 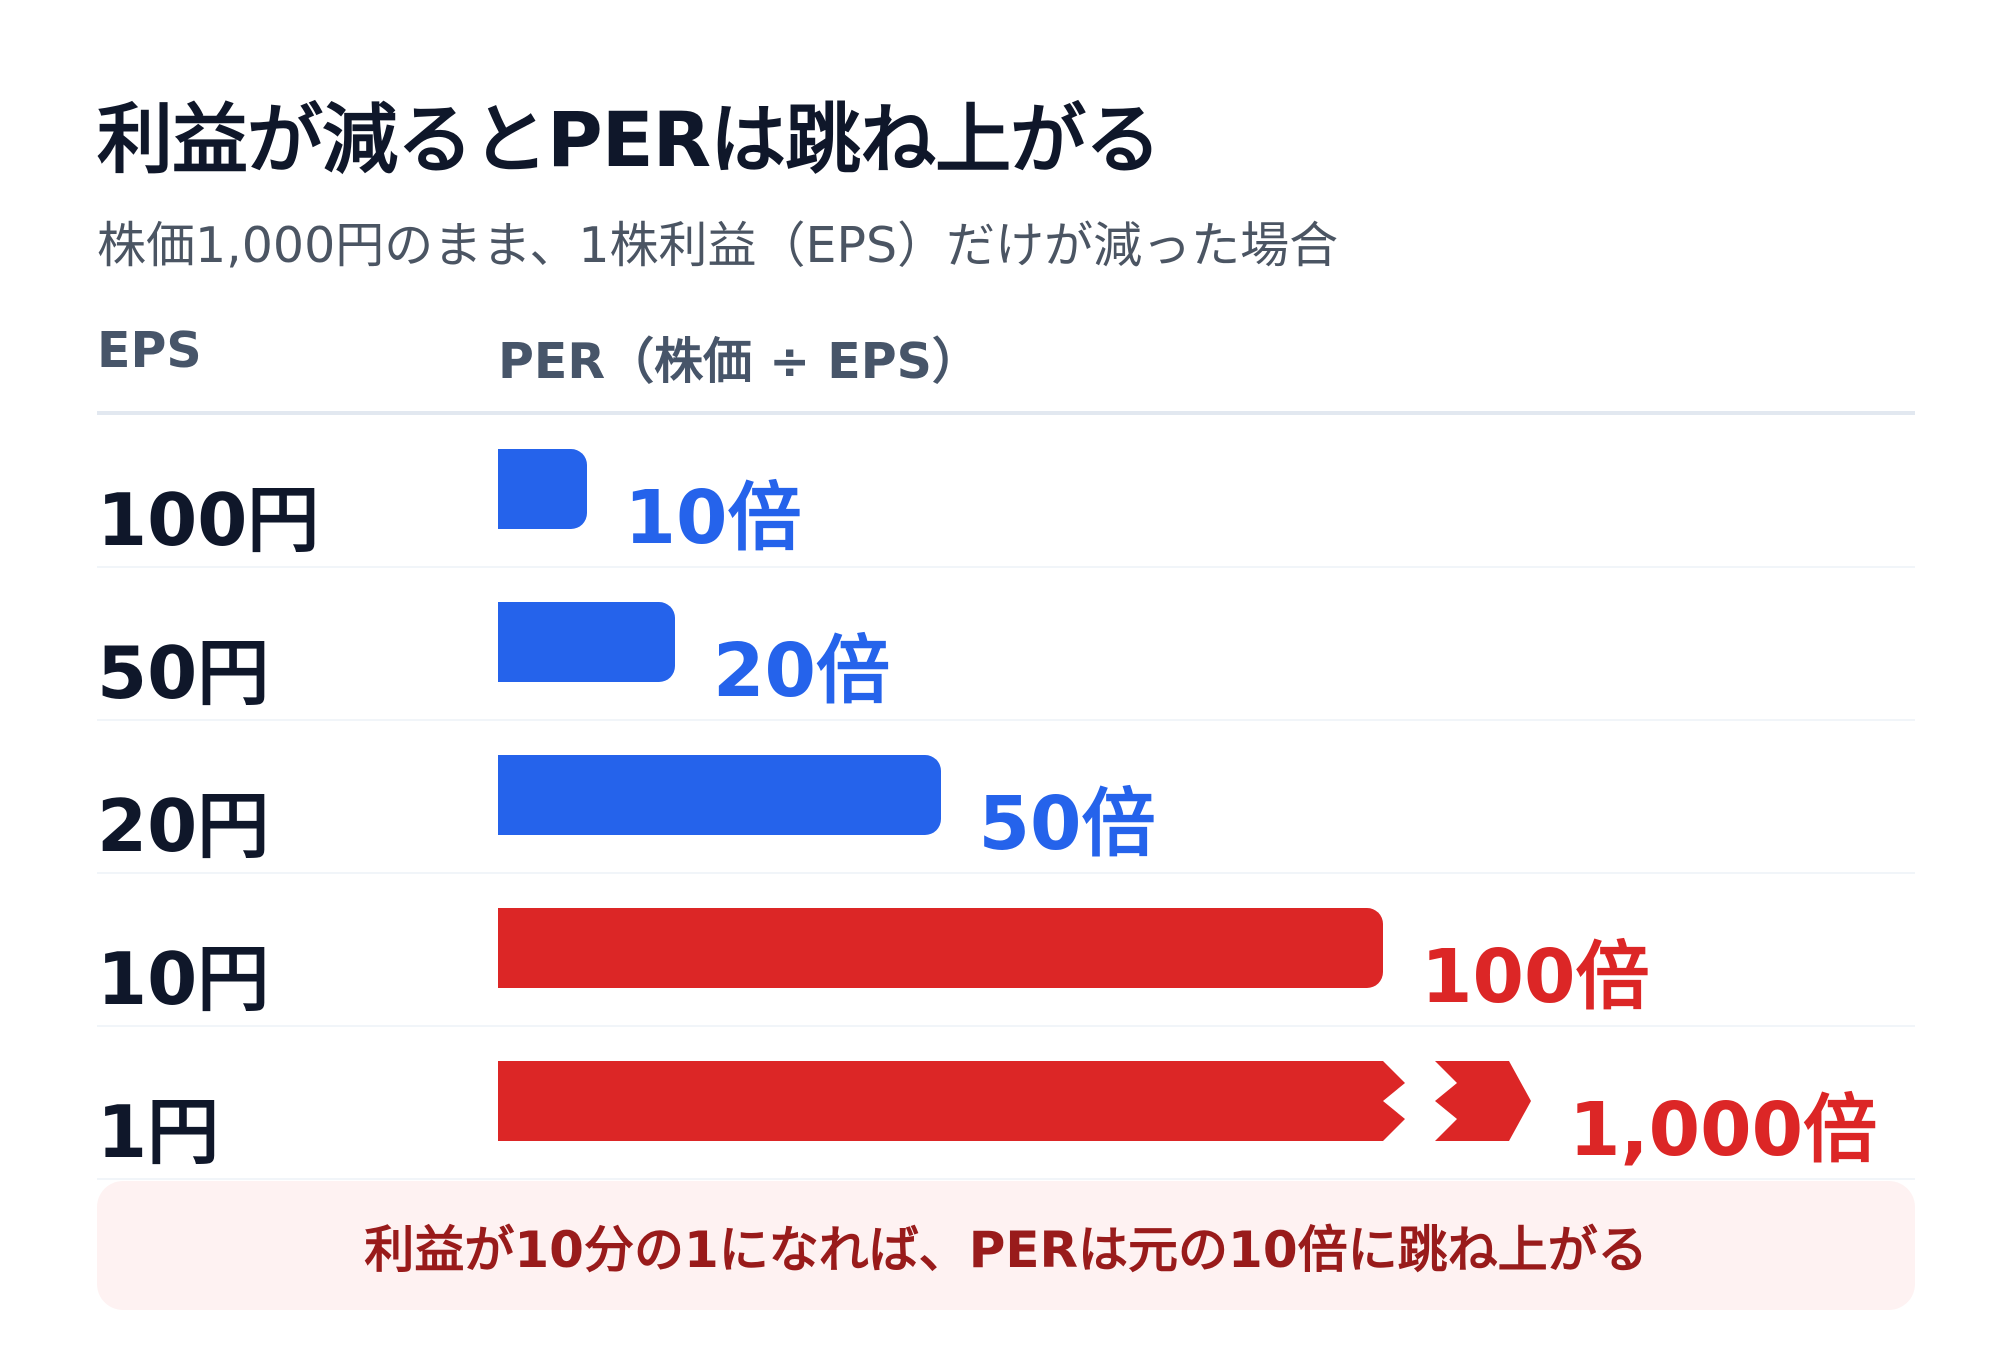 I want to click on eps-label: 50円, so click(x=183, y=673).